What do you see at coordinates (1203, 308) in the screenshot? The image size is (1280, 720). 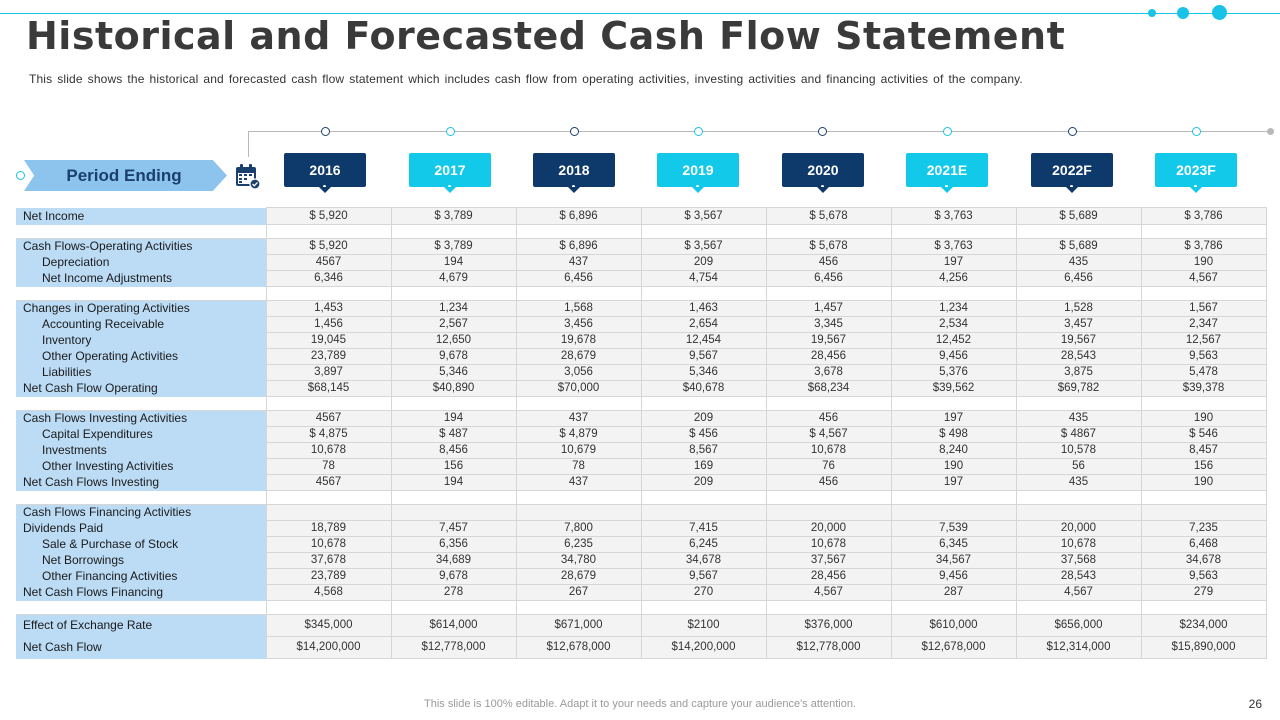 I see `table-cell: 1,567` at bounding box center [1203, 308].